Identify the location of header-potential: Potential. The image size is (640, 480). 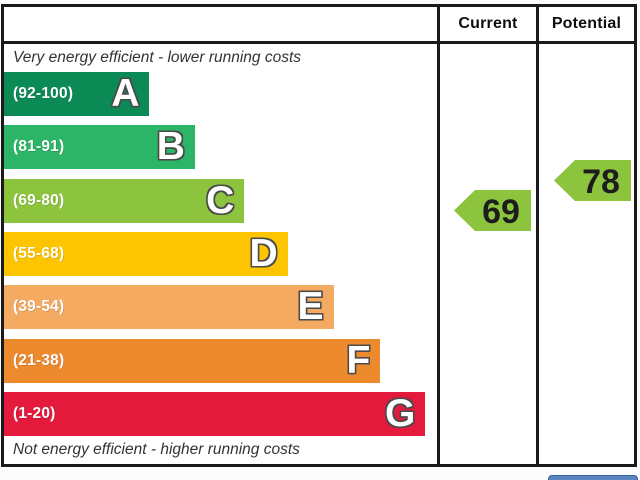
(585, 25).